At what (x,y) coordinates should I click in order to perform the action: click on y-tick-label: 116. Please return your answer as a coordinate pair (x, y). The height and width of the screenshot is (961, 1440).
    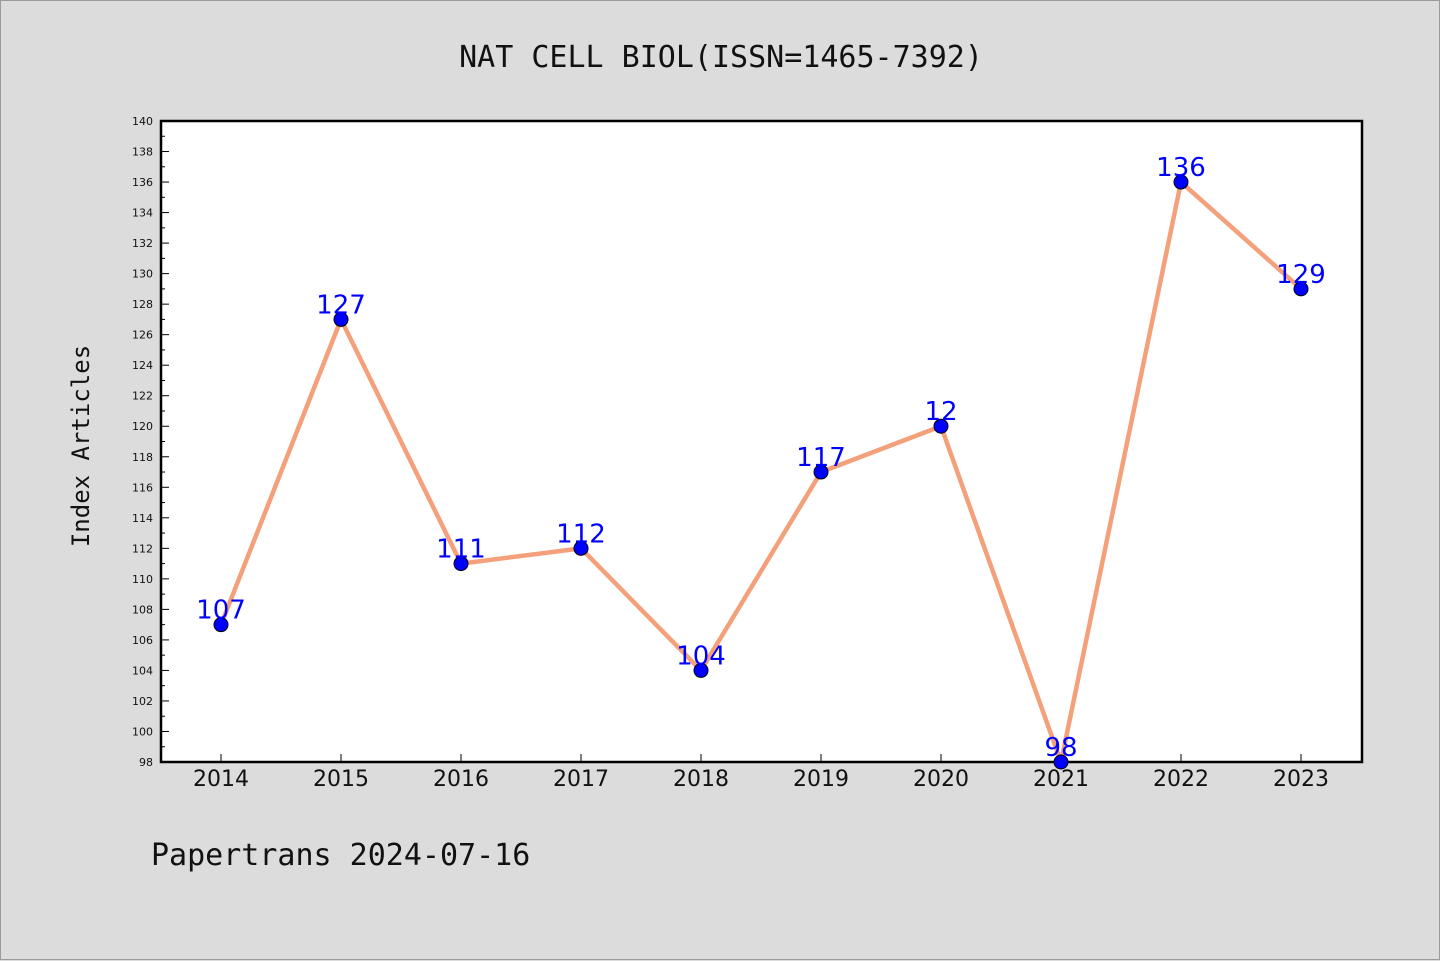
    Looking at the image, I should click on (142, 487).